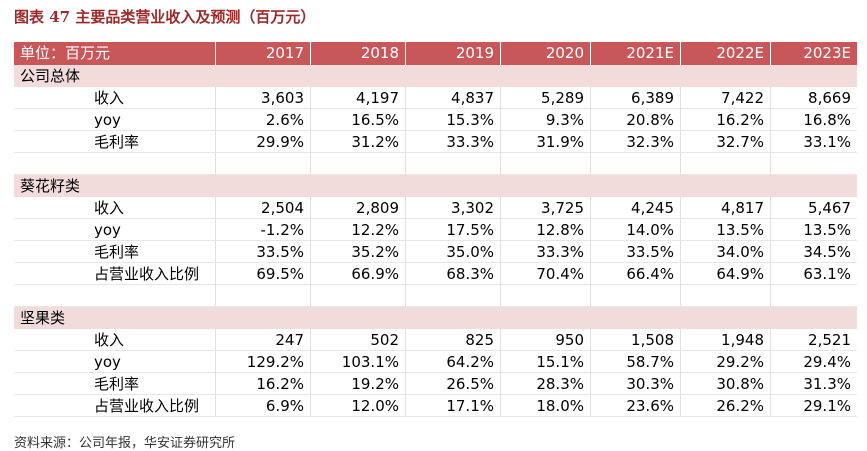 This screenshot has height=451, width=867. I want to click on data-row: 收入 247 502 825 950 1,508 1,948 2,521, so click(435, 340).